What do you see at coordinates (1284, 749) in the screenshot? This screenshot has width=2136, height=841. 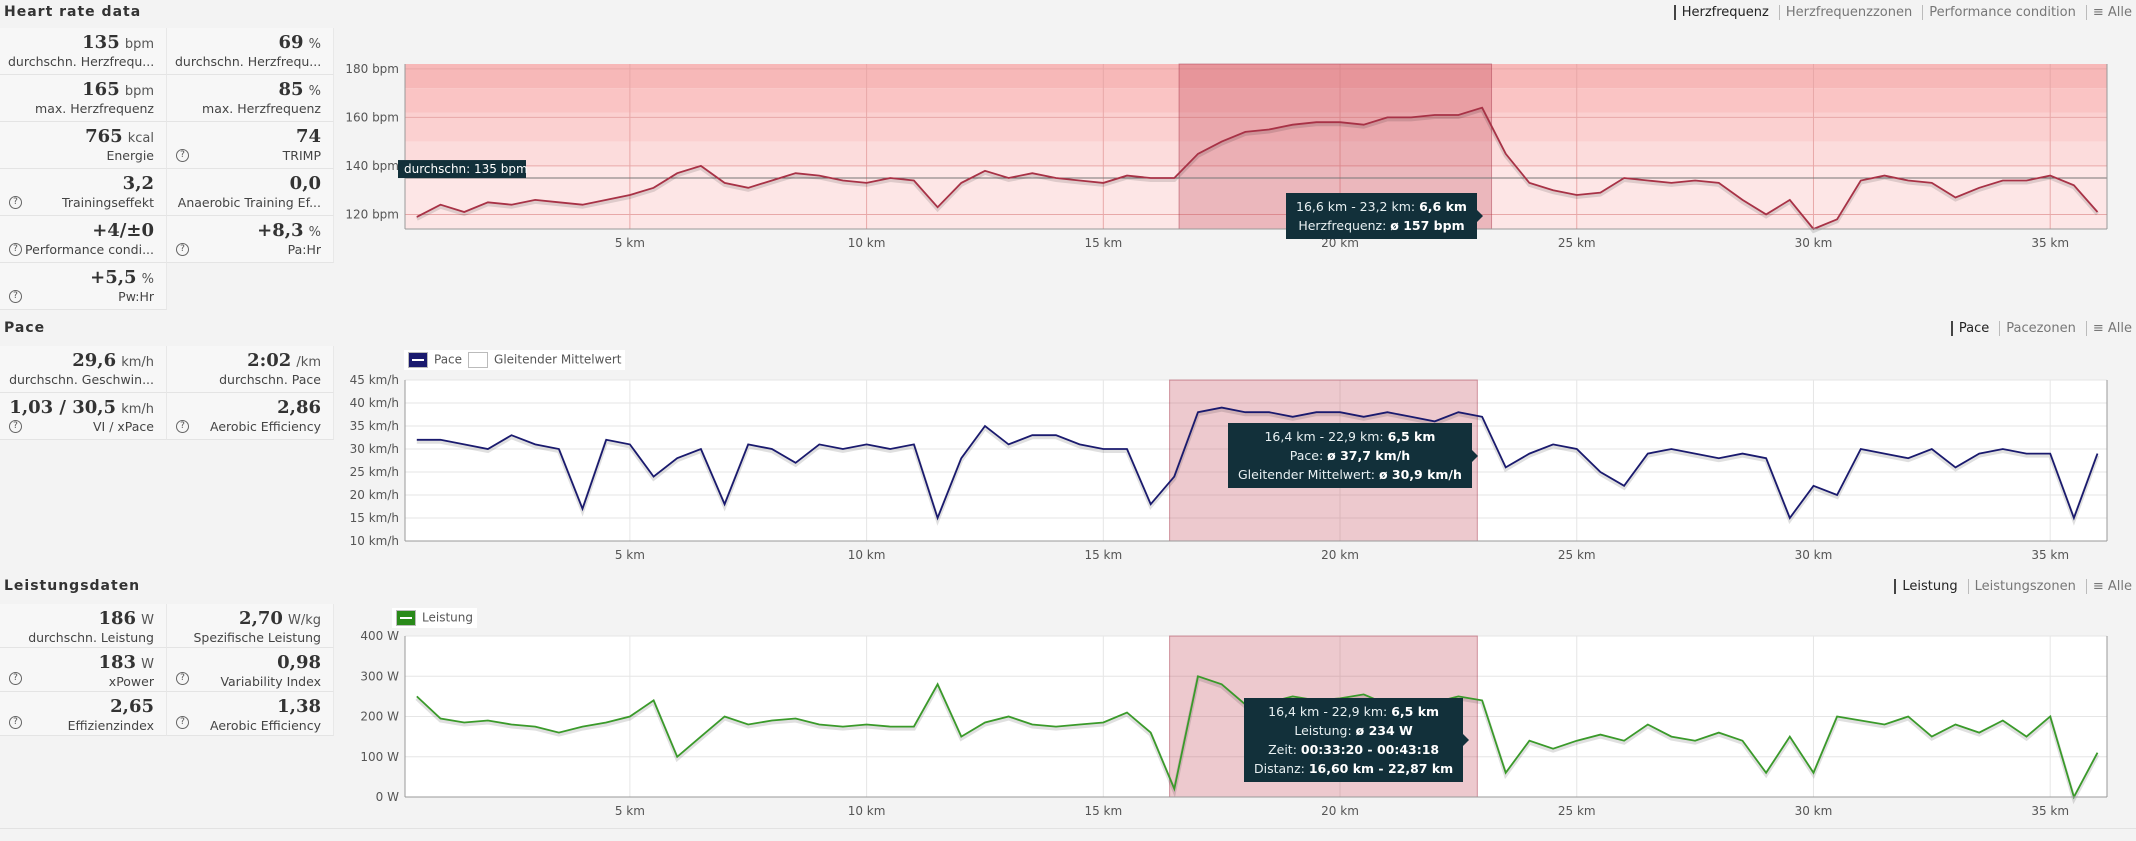 I see `tooltip-label: Zeit:` at bounding box center [1284, 749].